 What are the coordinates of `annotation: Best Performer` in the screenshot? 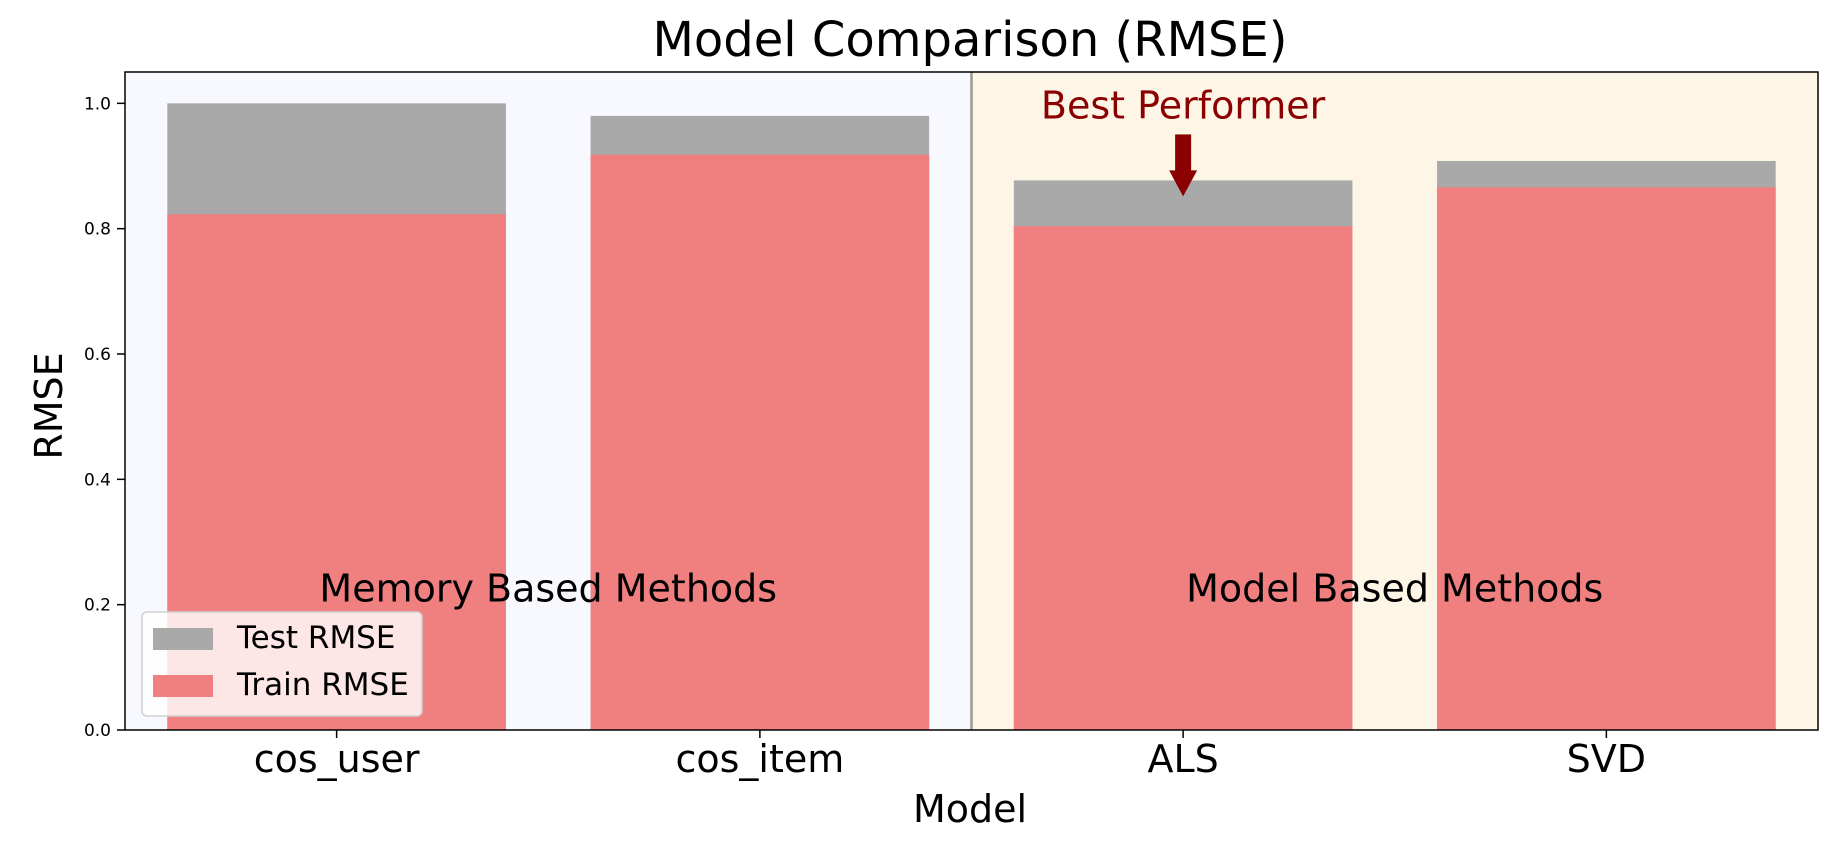 It's located at (1183, 140).